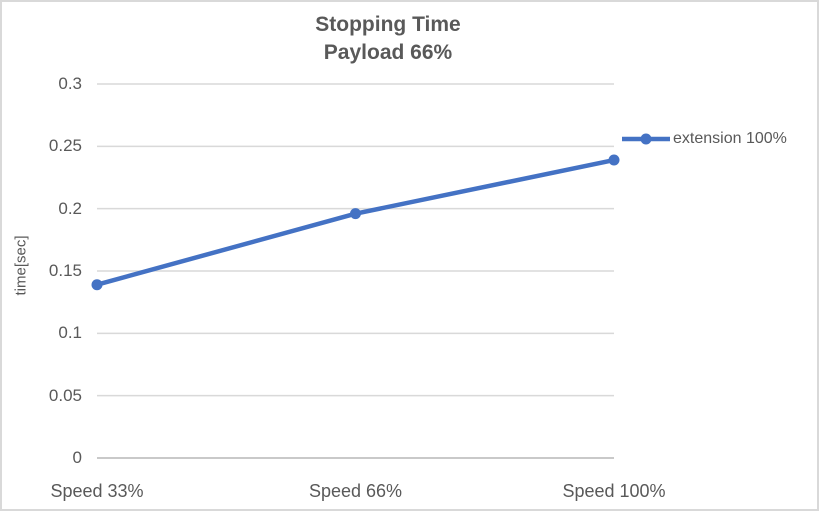  Describe the element at coordinates (97, 491) in the screenshot. I see `x-category-label: Speed 33%` at that location.